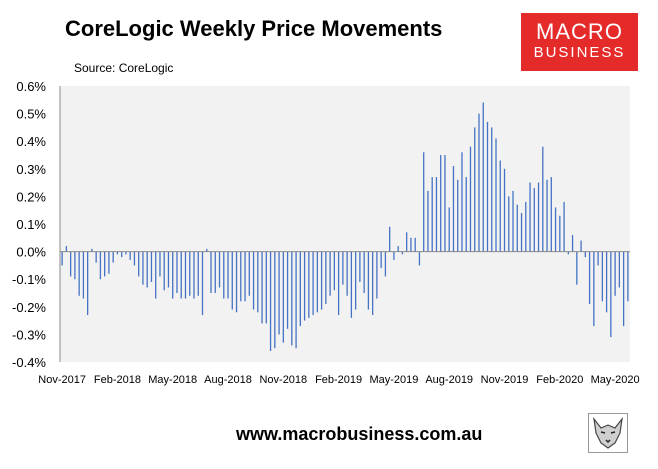  What do you see at coordinates (29, 279) in the screenshot?
I see `y-tick-label: -0.1%` at bounding box center [29, 279].